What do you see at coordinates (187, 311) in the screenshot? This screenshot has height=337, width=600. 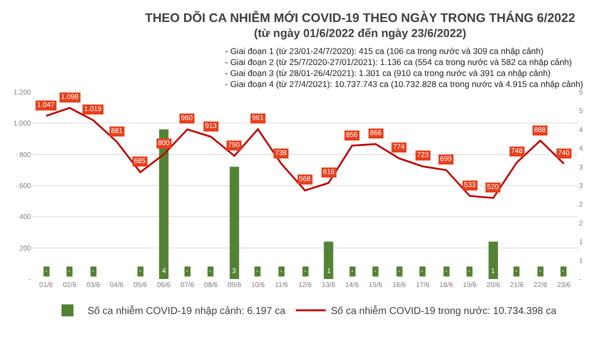 I see `legend-label: Số ca nhiễm COVID-19 nhập cảnh: 6.197 ca` at bounding box center [187, 311].